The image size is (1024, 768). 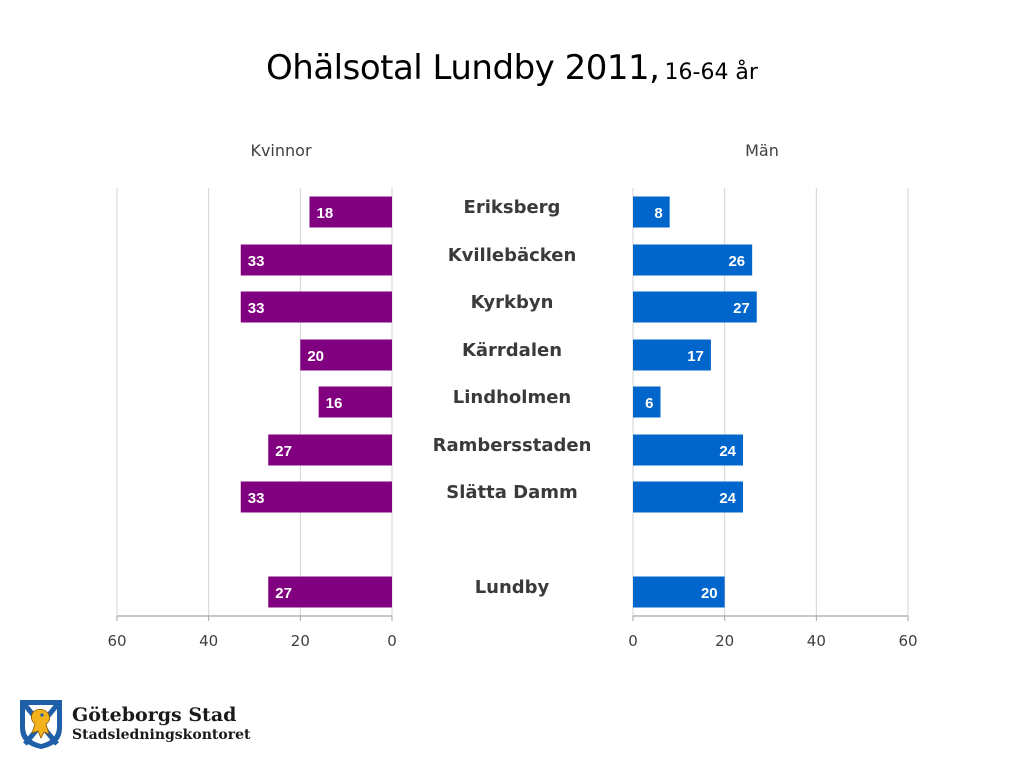 What do you see at coordinates (658, 213) in the screenshot?
I see `men-data-label: 8` at bounding box center [658, 213].